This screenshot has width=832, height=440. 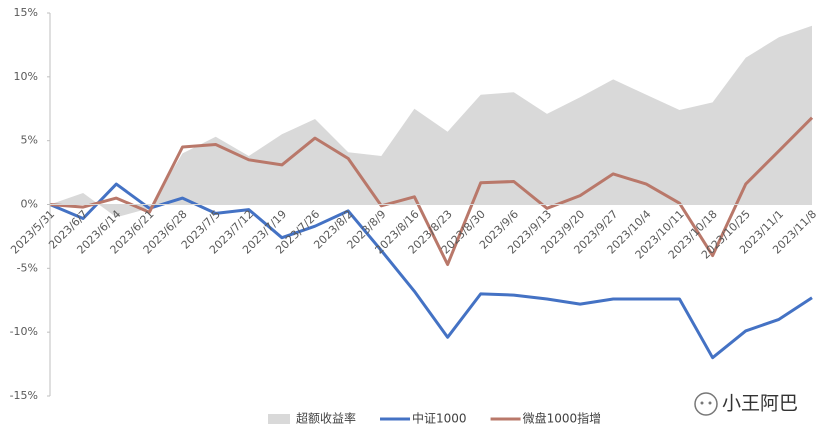 I want to click on watermark: 小王阿巴, so click(x=746, y=404).